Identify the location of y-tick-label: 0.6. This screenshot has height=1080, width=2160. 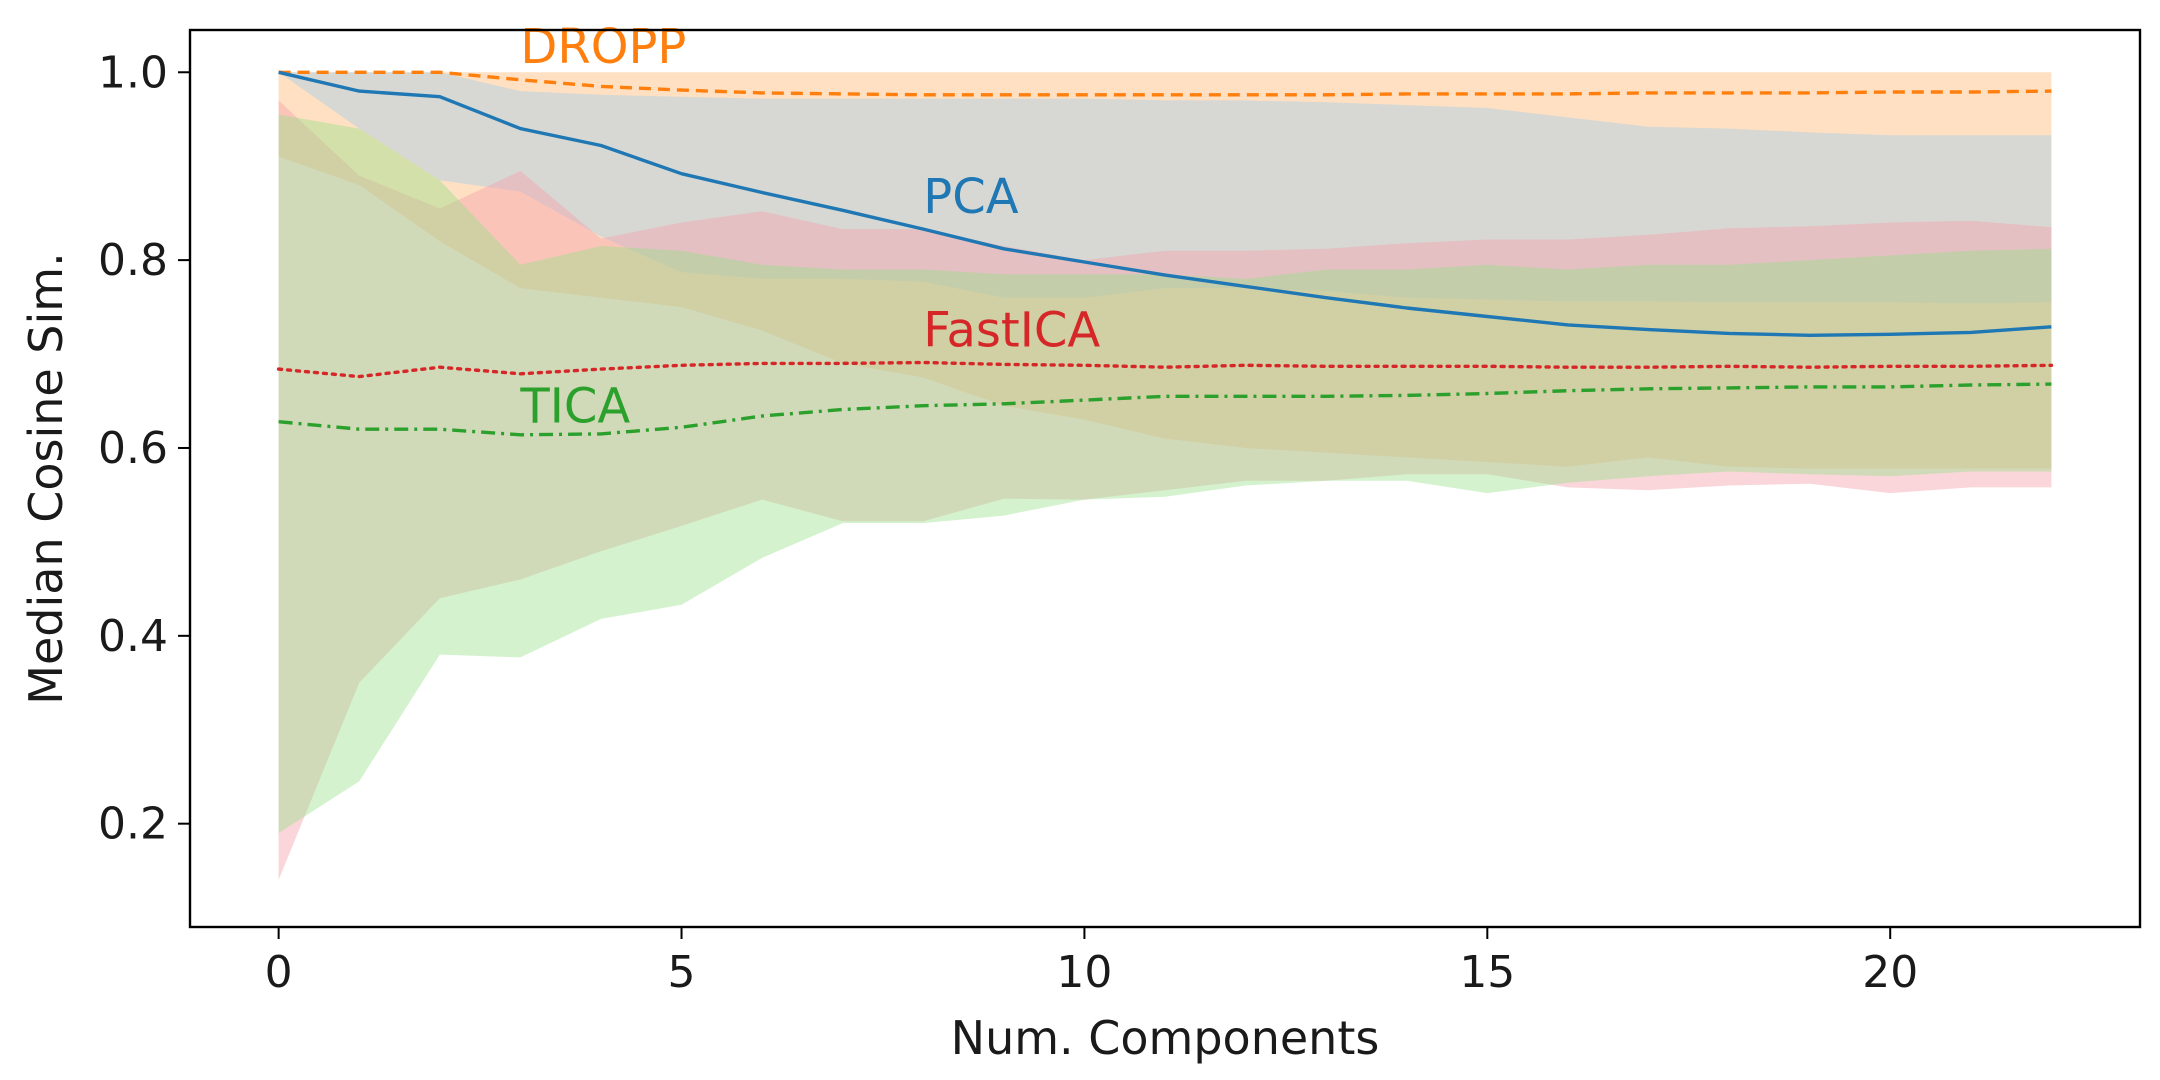
(133, 448).